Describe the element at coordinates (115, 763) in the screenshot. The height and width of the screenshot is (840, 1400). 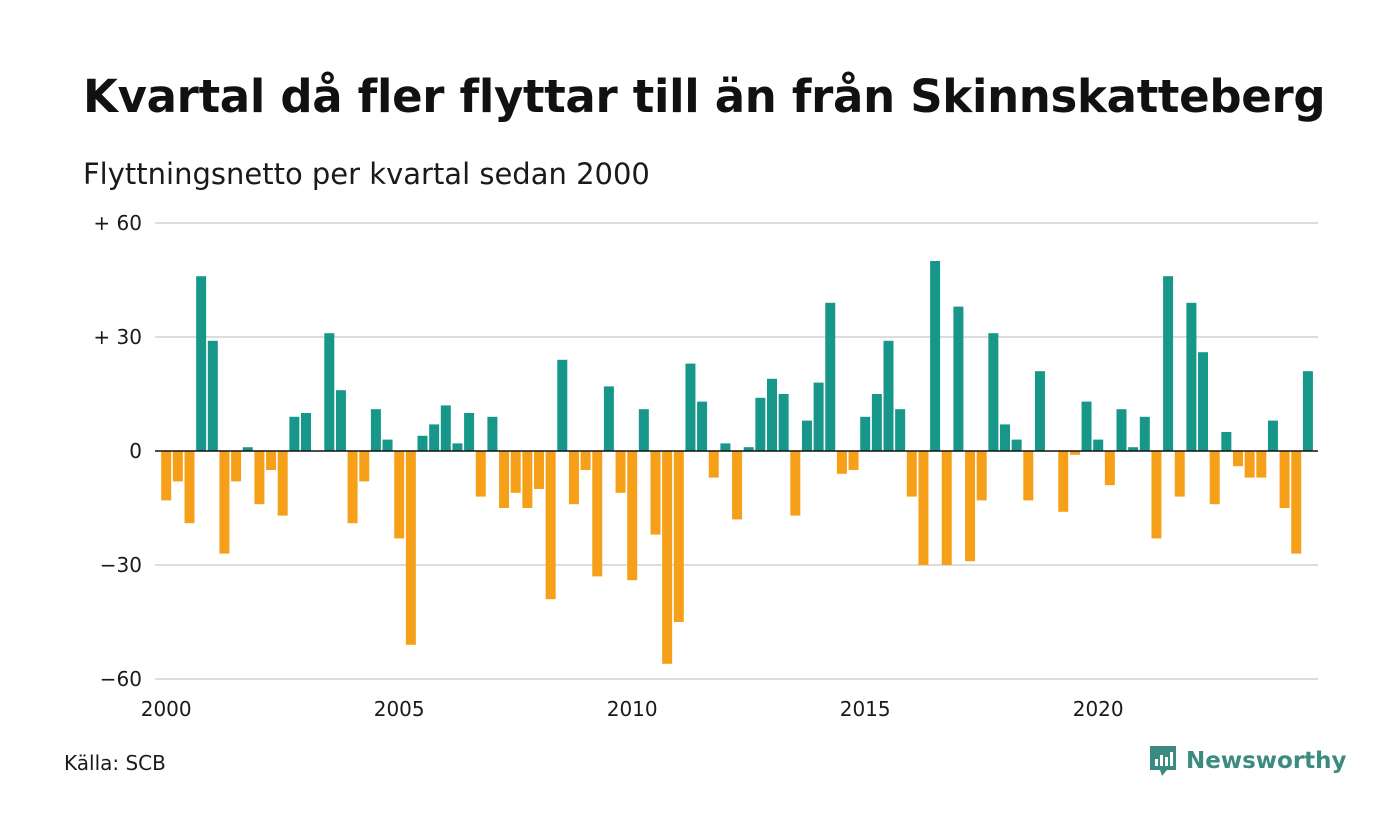
I see `source-label: Källa: SCB` at that location.